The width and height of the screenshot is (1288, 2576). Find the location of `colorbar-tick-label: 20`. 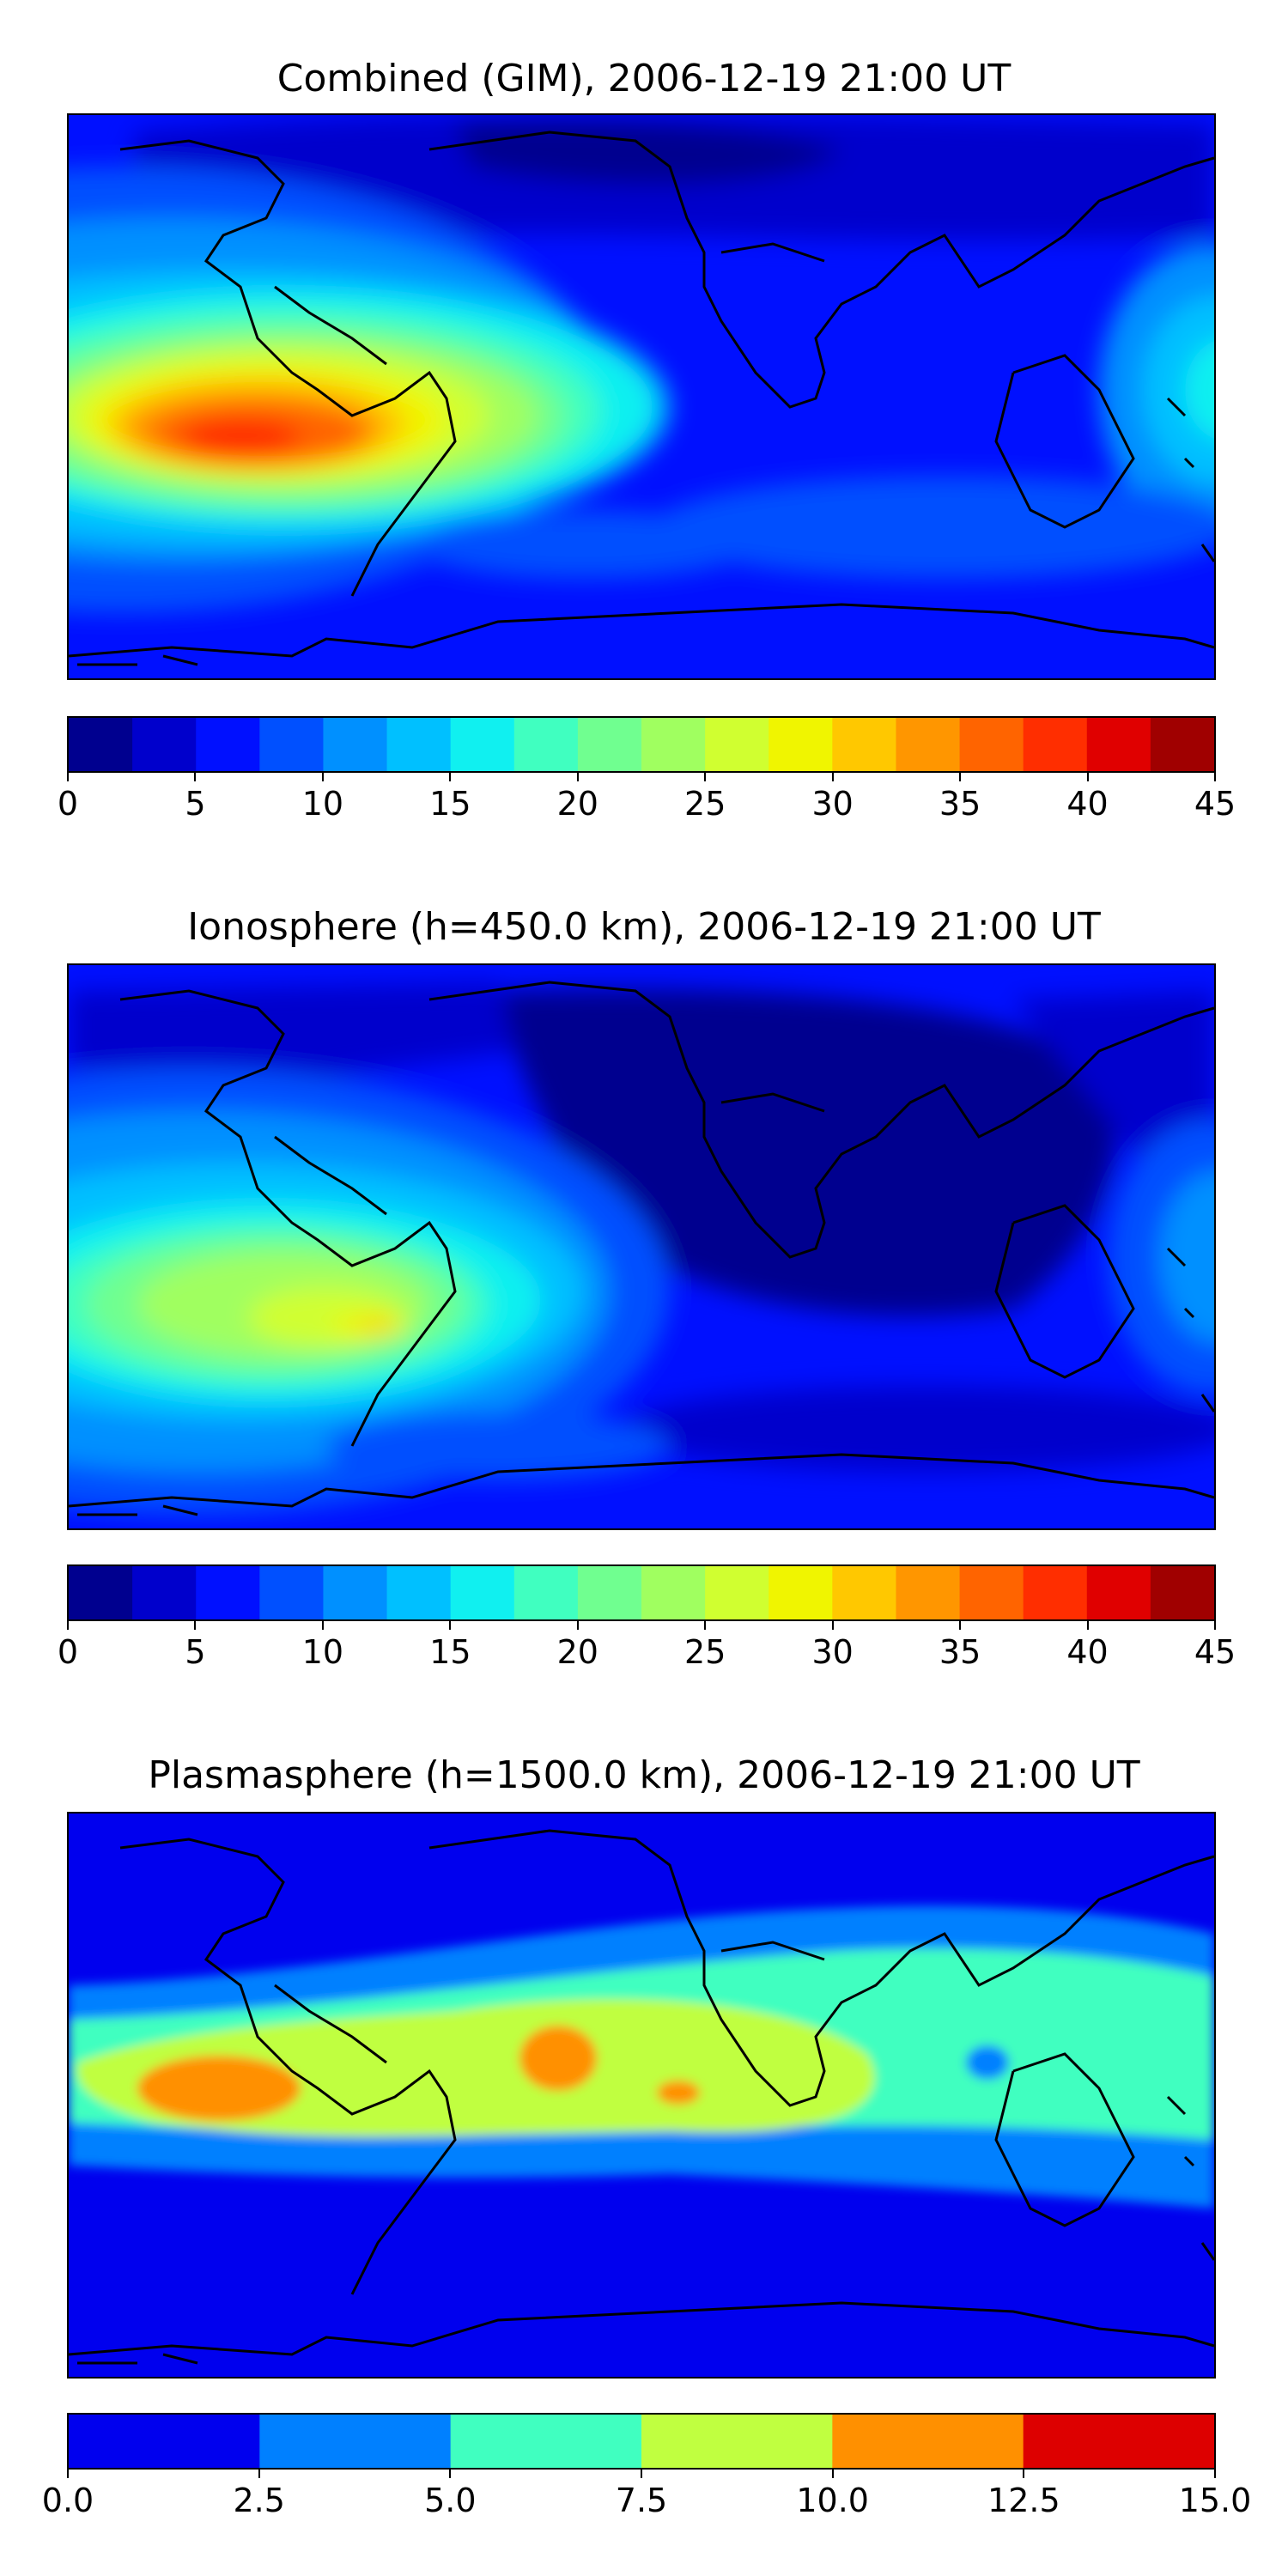

colorbar-tick-label: 20 is located at coordinates (577, 804).